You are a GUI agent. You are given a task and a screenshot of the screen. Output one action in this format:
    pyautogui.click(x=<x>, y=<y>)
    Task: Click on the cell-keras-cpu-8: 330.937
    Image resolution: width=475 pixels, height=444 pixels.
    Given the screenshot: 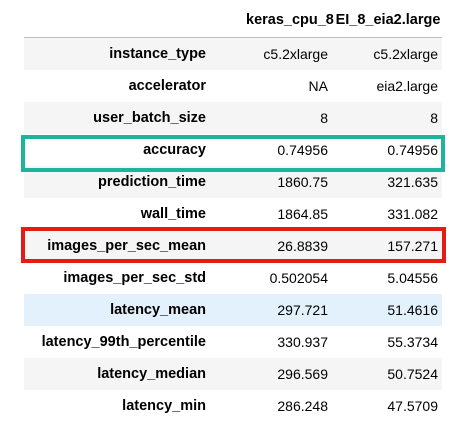 What is the action you would take?
    pyautogui.click(x=302, y=342)
    